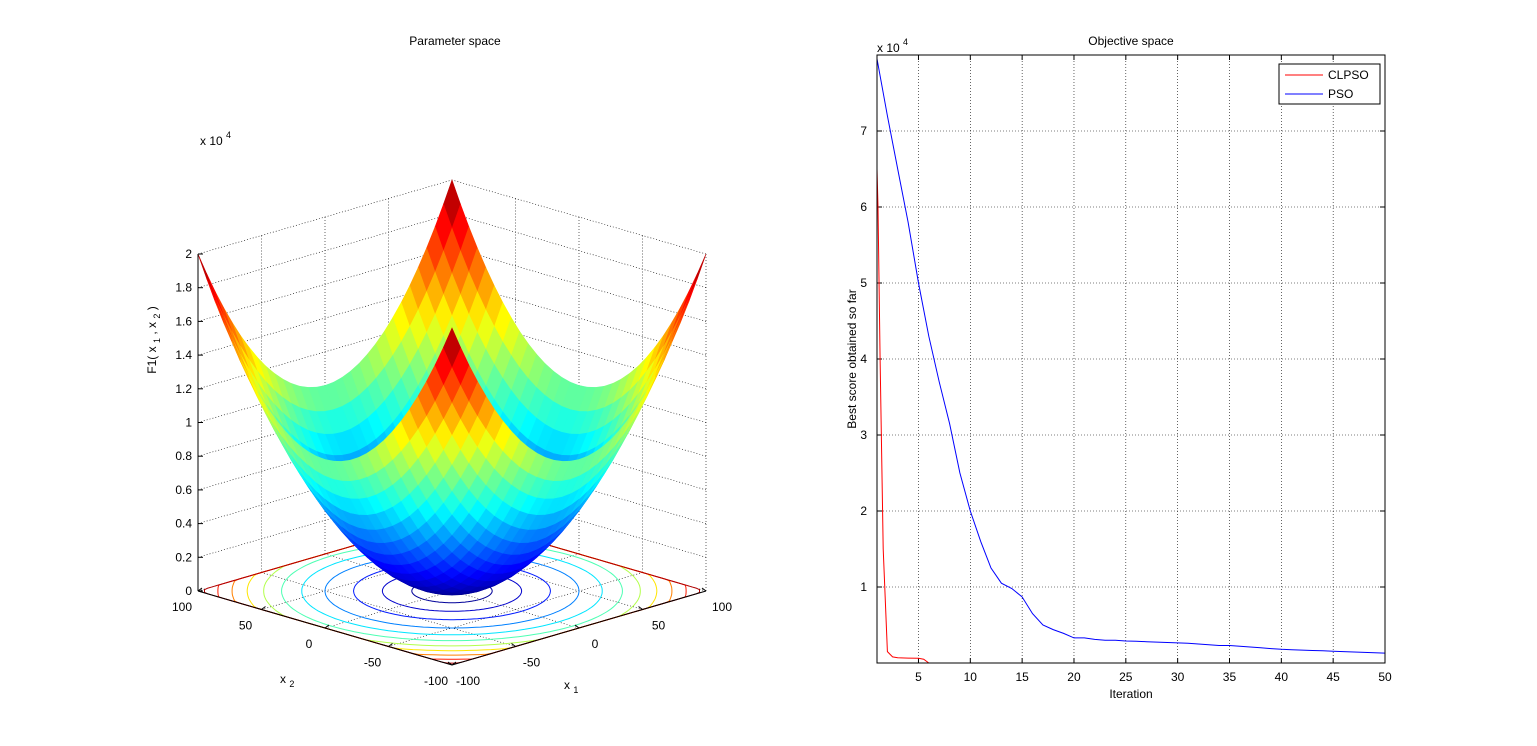 The width and height of the screenshot is (1537, 746). What do you see at coordinates (863, 283) in the screenshot?
I see `objective-y-tick-label: 5` at bounding box center [863, 283].